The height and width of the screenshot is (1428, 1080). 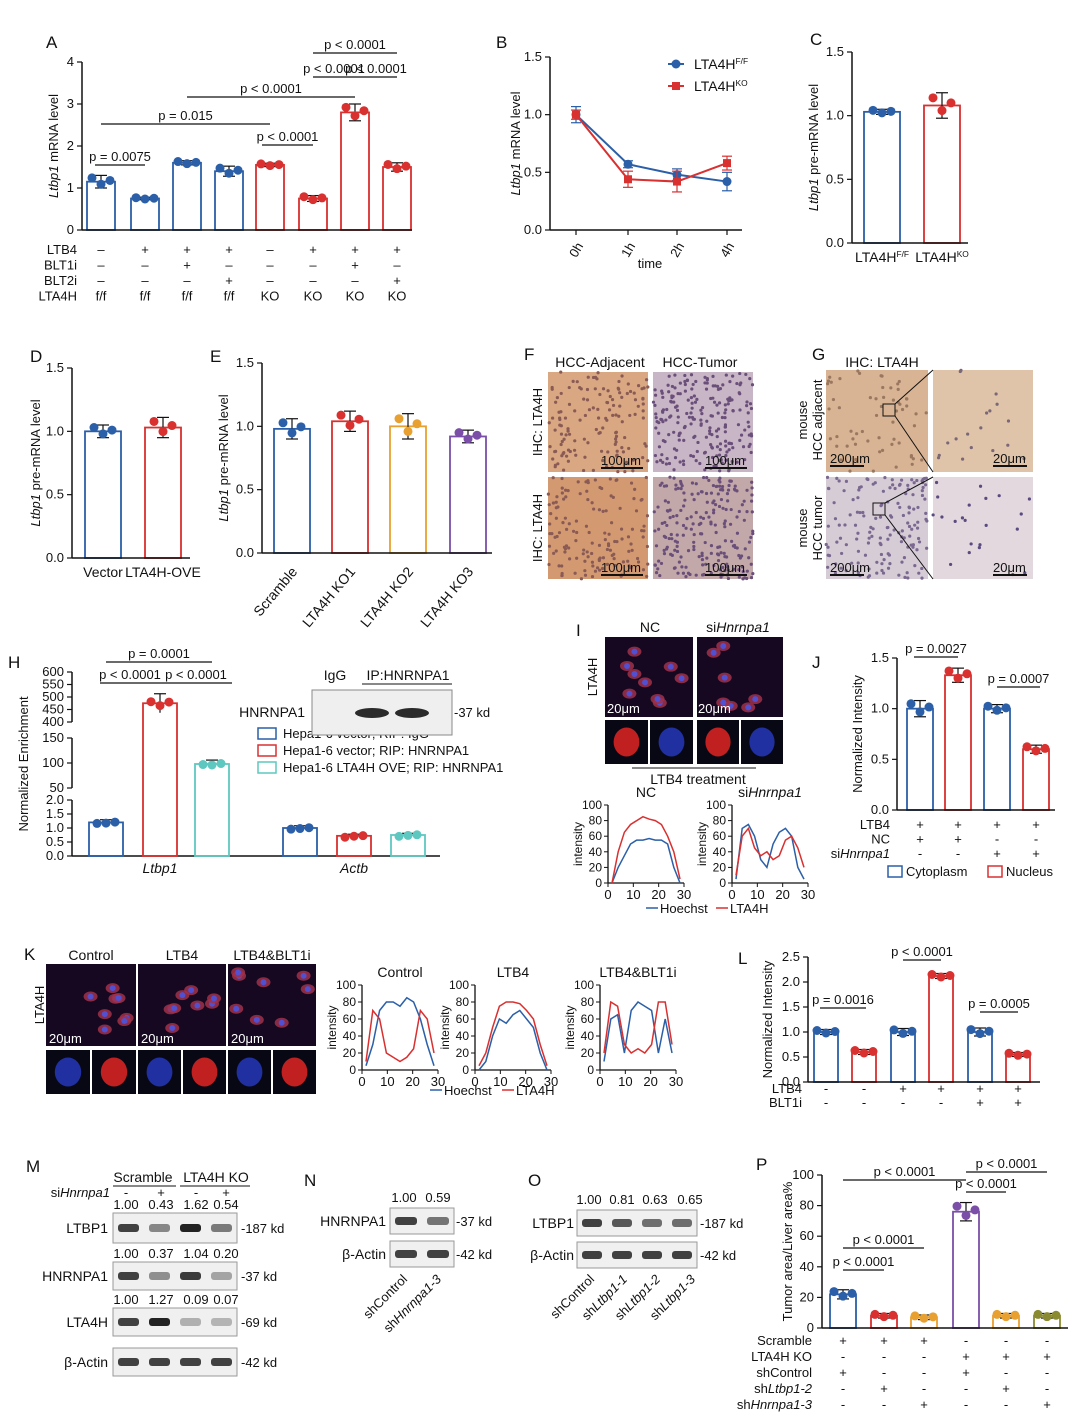 What do you see at coordinates (271, 955) in the screenshot?
I see `column-header: LTB4&BLT1i` at bounding box center [271, 955].